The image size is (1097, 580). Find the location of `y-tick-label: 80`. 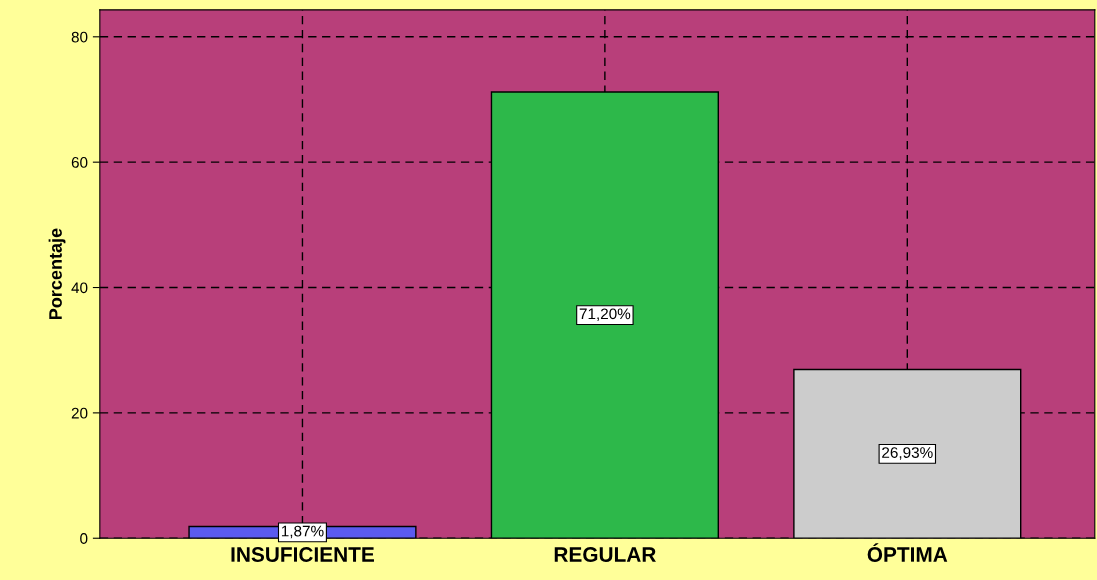

y-tick-label: 80 is located at coordinates (79, 37).